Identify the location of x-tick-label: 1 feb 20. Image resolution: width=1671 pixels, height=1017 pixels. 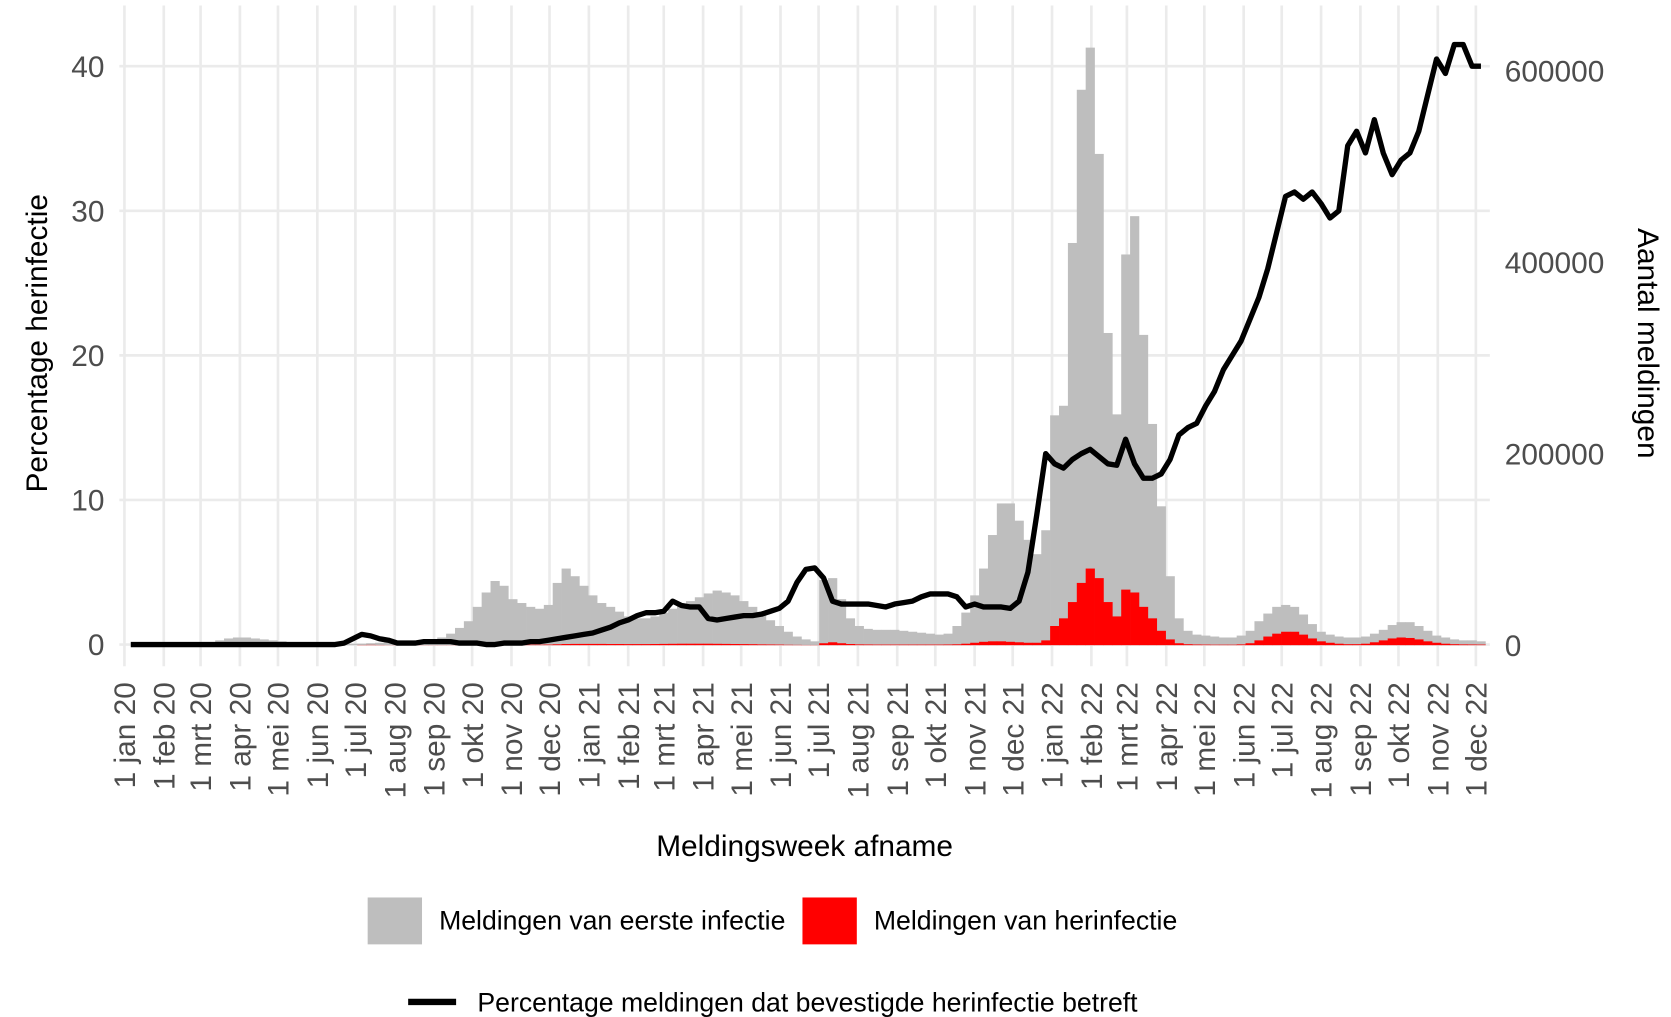
(164, 736).